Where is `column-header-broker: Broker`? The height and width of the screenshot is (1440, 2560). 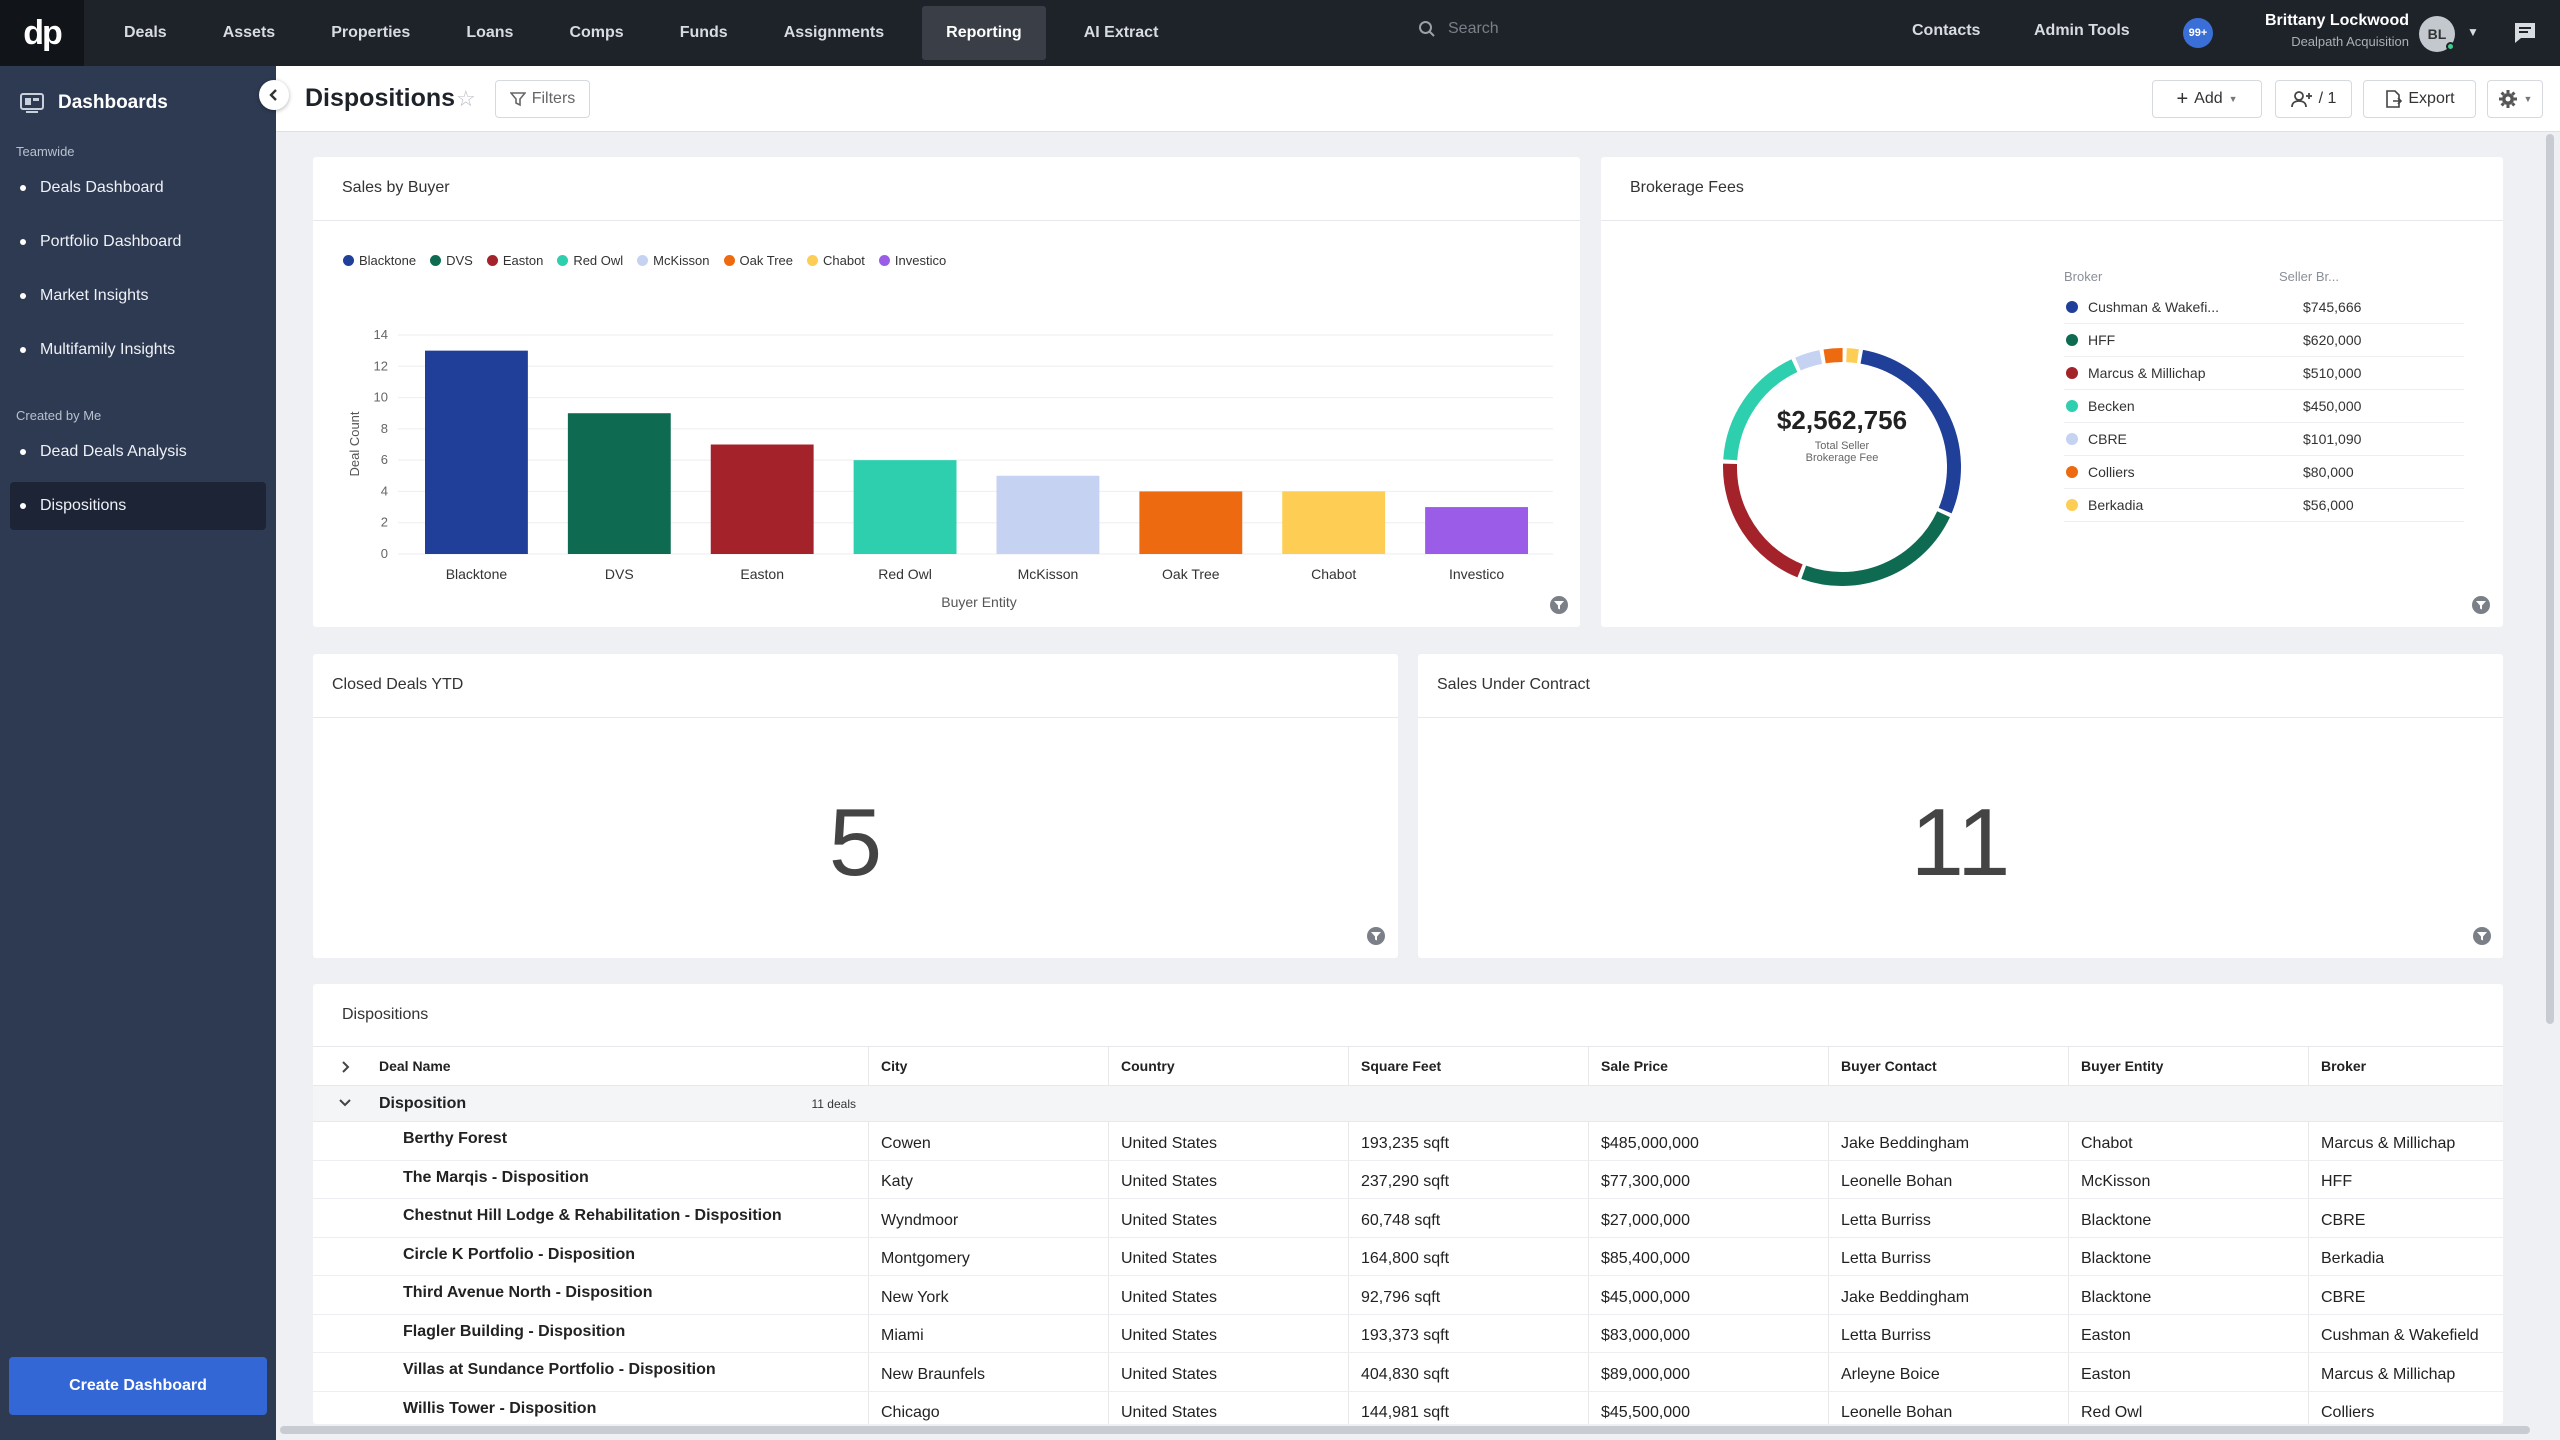
column-header-broker: Broker is located at coordinates (2405, 1066).